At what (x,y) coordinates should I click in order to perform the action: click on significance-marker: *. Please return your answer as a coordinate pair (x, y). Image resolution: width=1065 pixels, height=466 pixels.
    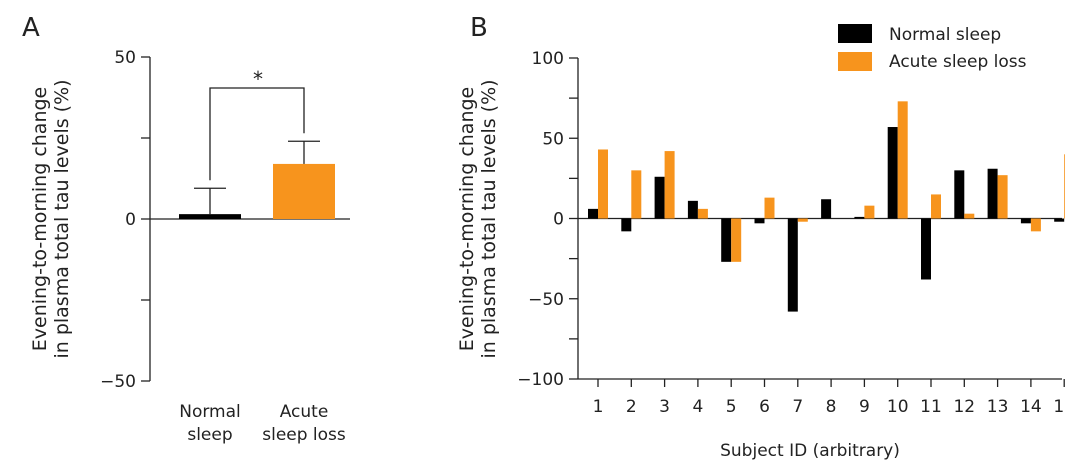
    Looking at the image, I should click on (258, 79).